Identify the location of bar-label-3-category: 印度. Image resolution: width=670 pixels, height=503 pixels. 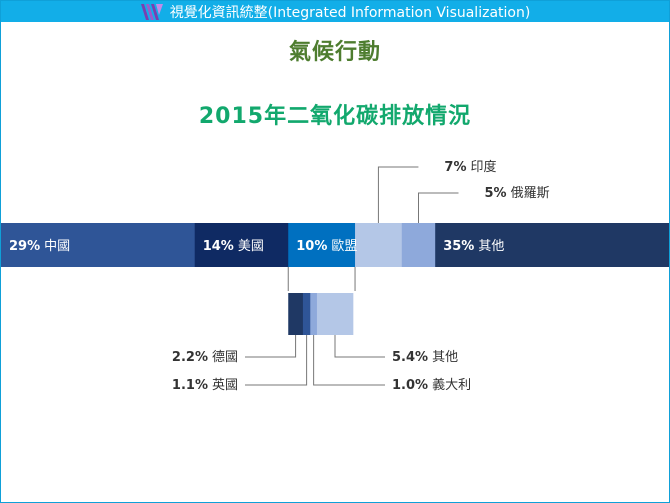
(483, 167).